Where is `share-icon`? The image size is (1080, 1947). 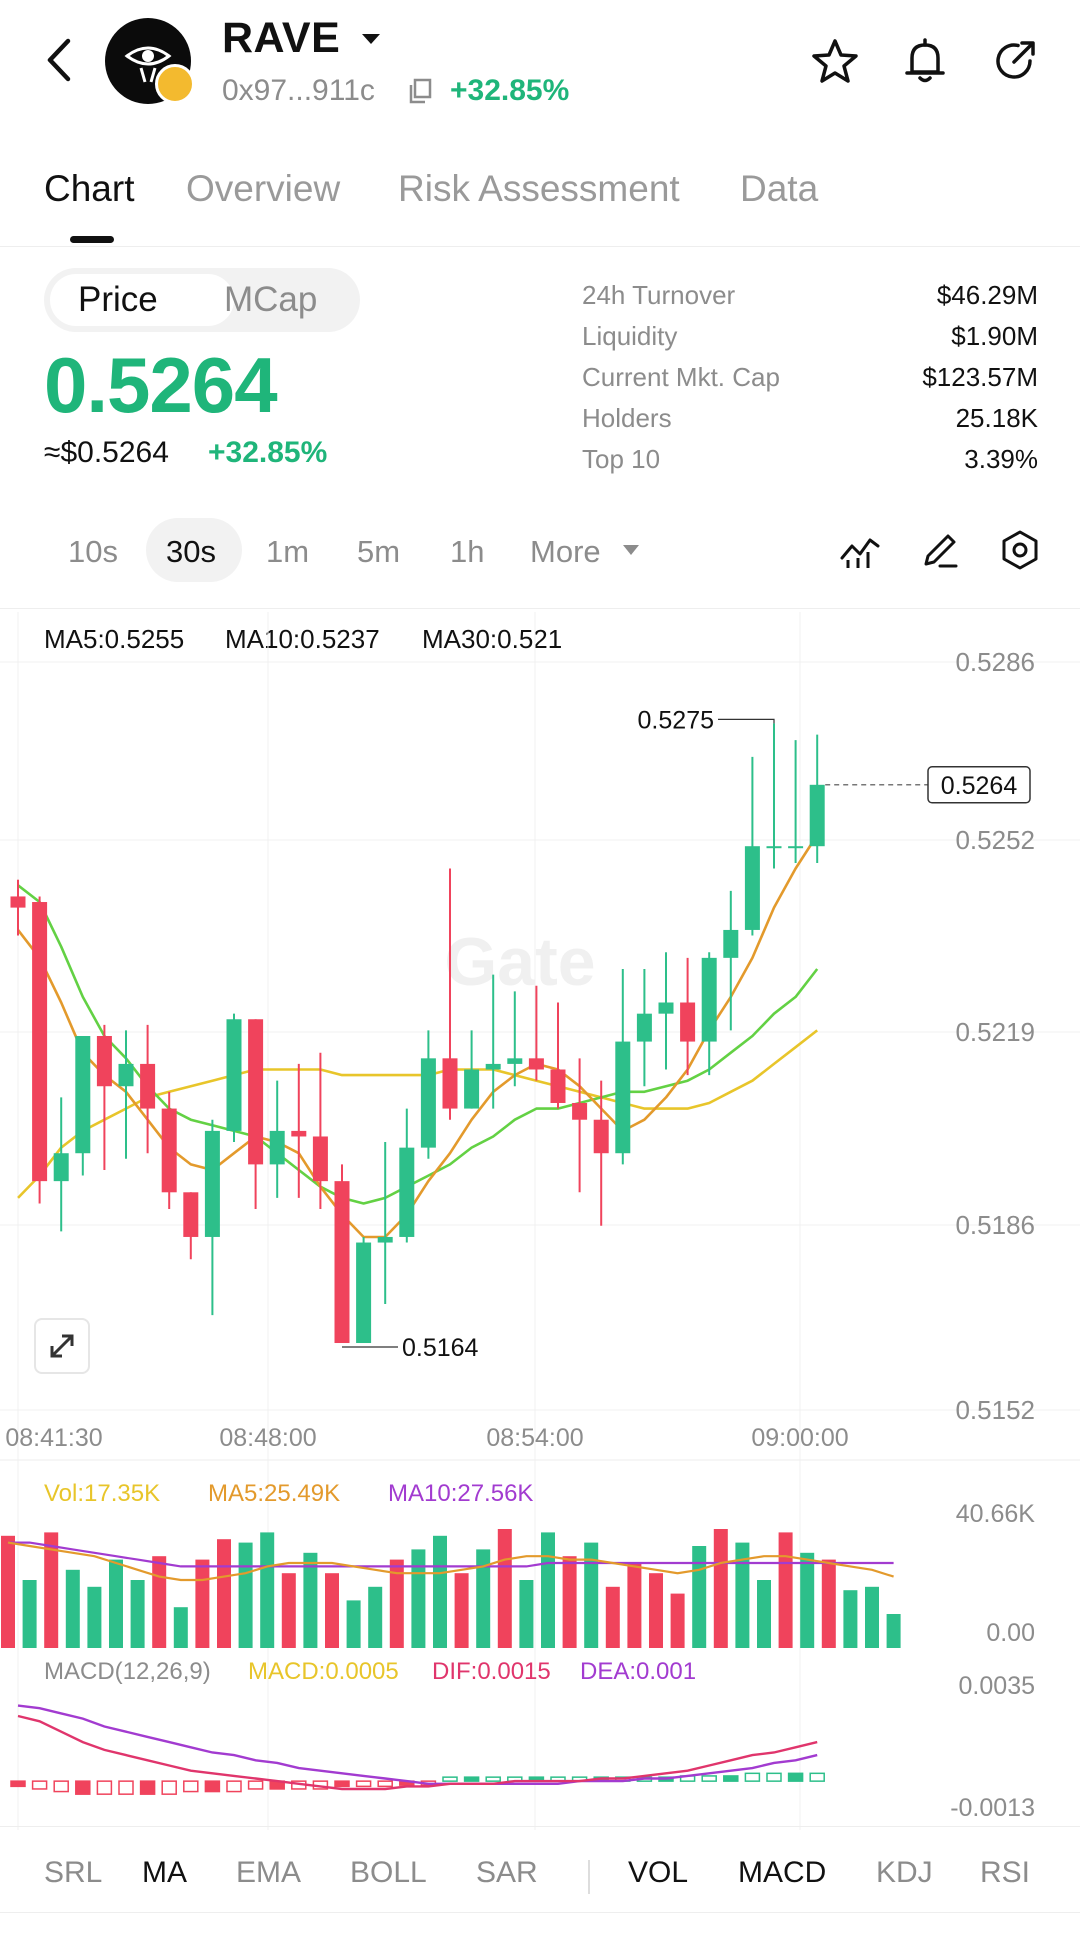 share-icon is located at coordinates (1015, 61).